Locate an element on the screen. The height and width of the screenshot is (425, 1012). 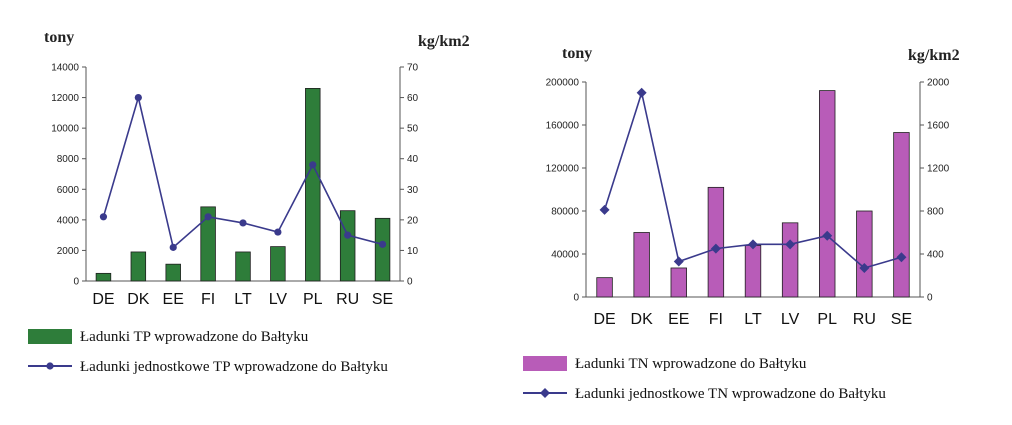
chart2-right-tick-label: 1200 is located at coordinates (938, 169).